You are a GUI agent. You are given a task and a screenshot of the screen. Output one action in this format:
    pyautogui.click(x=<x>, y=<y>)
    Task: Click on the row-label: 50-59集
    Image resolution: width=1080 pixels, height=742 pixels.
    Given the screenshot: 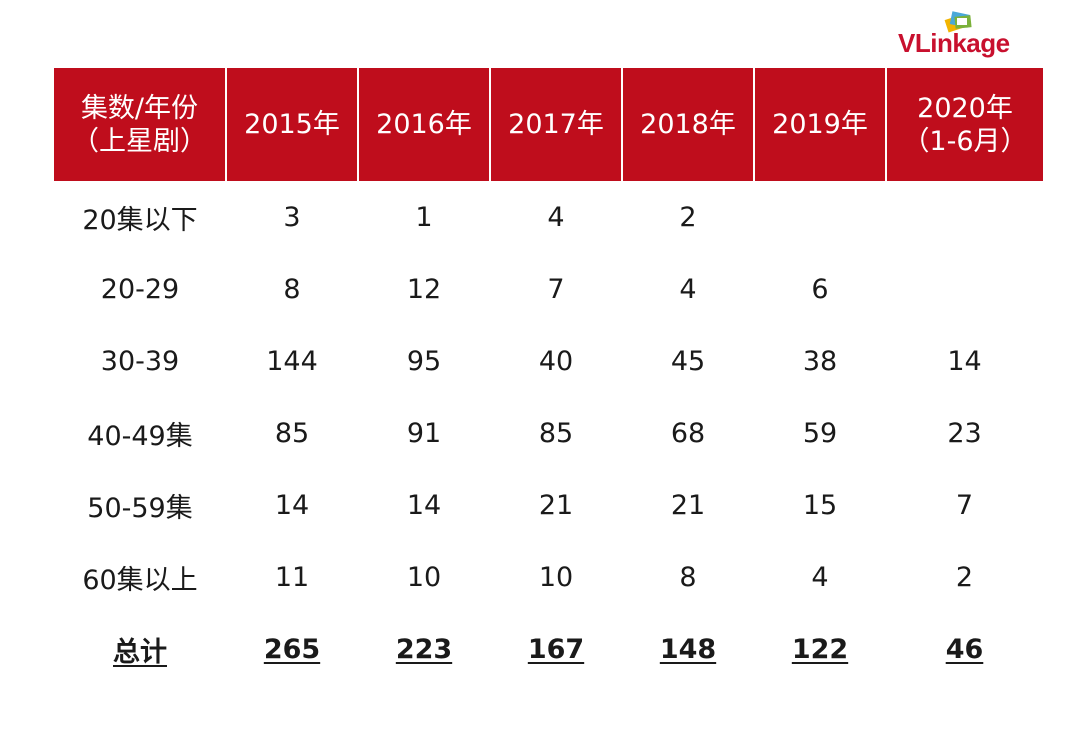 What is the action you would take?
    pyautogui.click(x=140, y=508)
    